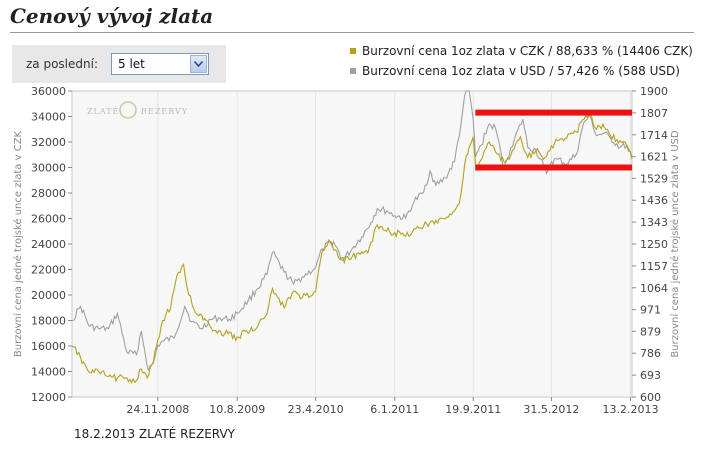 This screenshot has height=450, width=704. What do you see at coordinates (650, 397) in the screenshot?
I see `y-right-tick-label: 600` at bounding box center [650, 397].